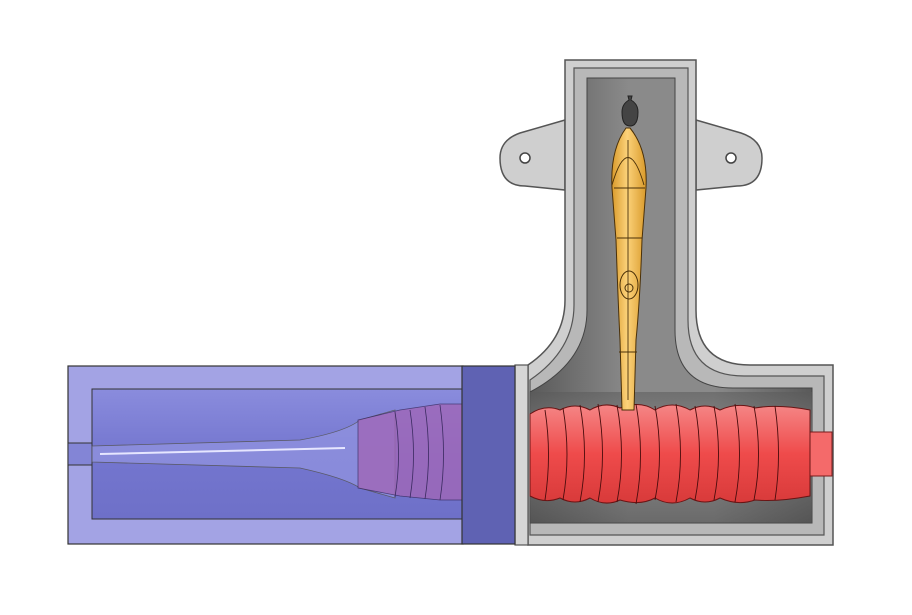 The image size is (912, 615). What do you see at coordinates (661, 454) in the screenshot?
I see `worm-thread-lines` at bounding box center [661, 454].